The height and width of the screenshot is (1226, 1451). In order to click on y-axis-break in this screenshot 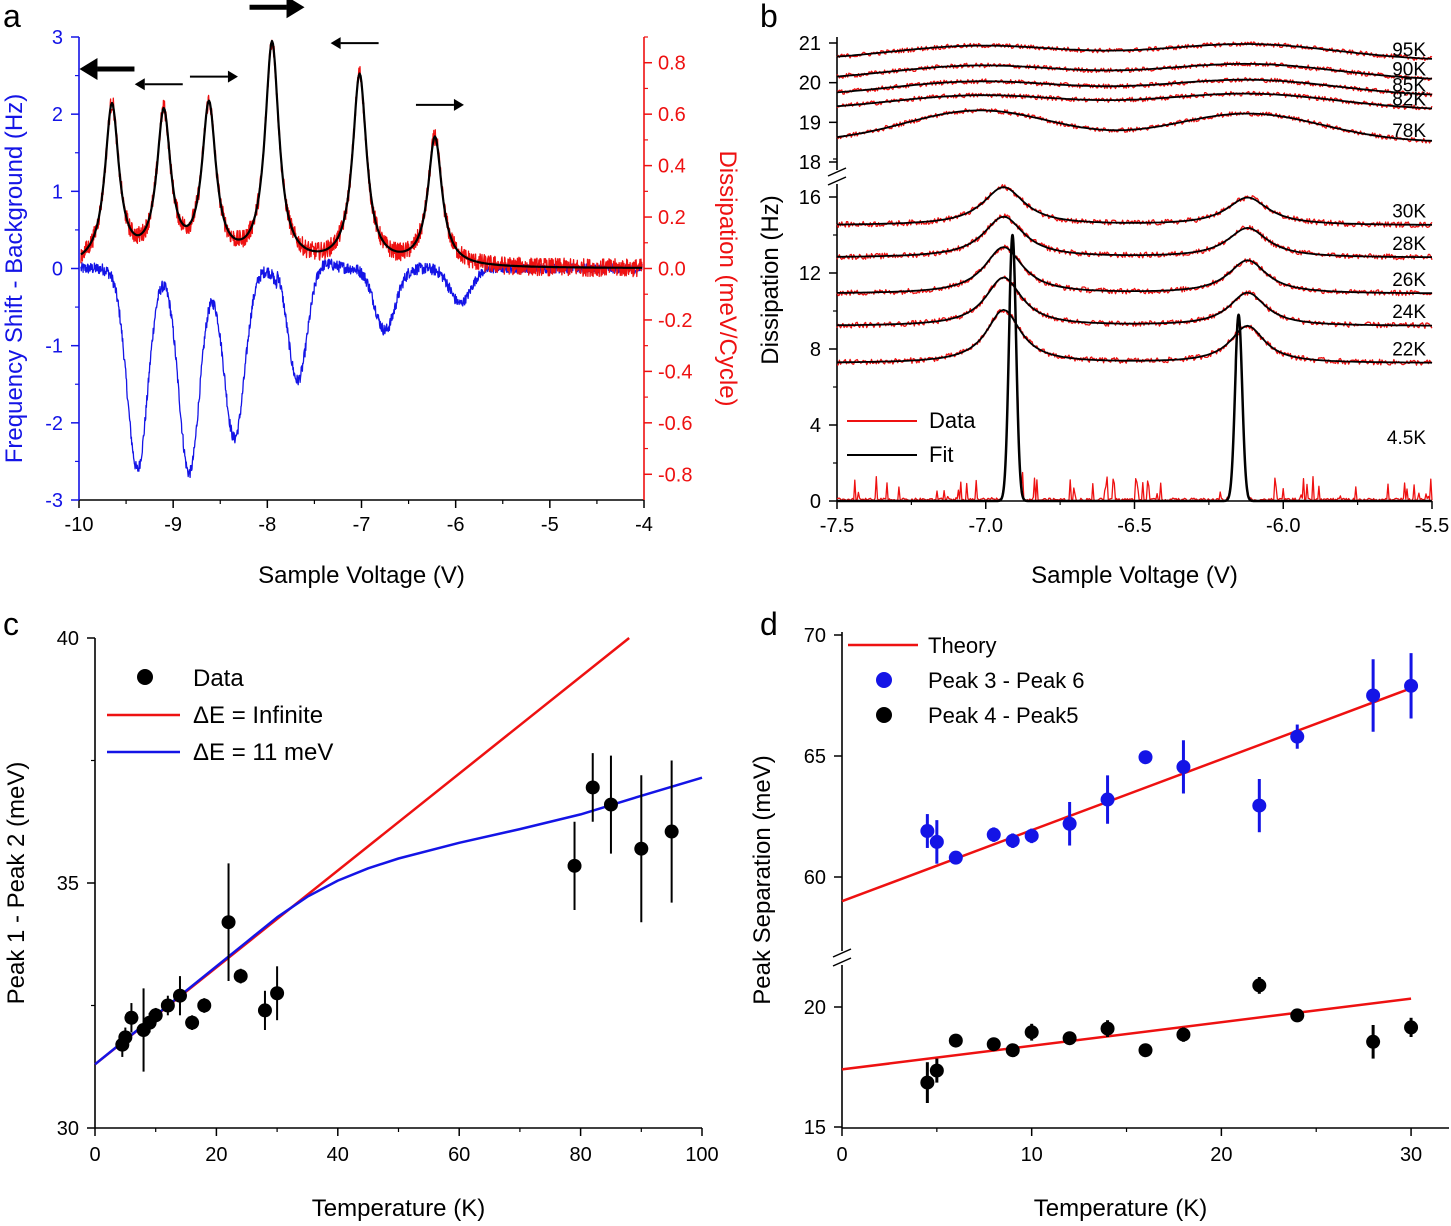, I will do `click(842, 957)`.